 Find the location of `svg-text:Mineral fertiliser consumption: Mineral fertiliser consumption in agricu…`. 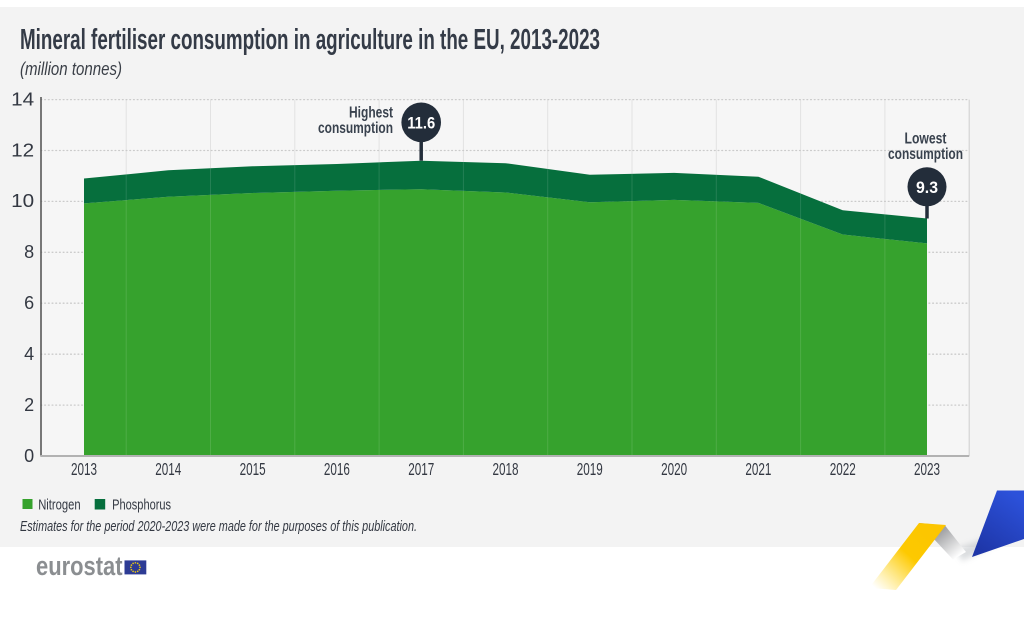

svg-text:Mineral fertiliser consumption: Mineral fertiliser consumption in agricu… is located at coordinates (310, 40).